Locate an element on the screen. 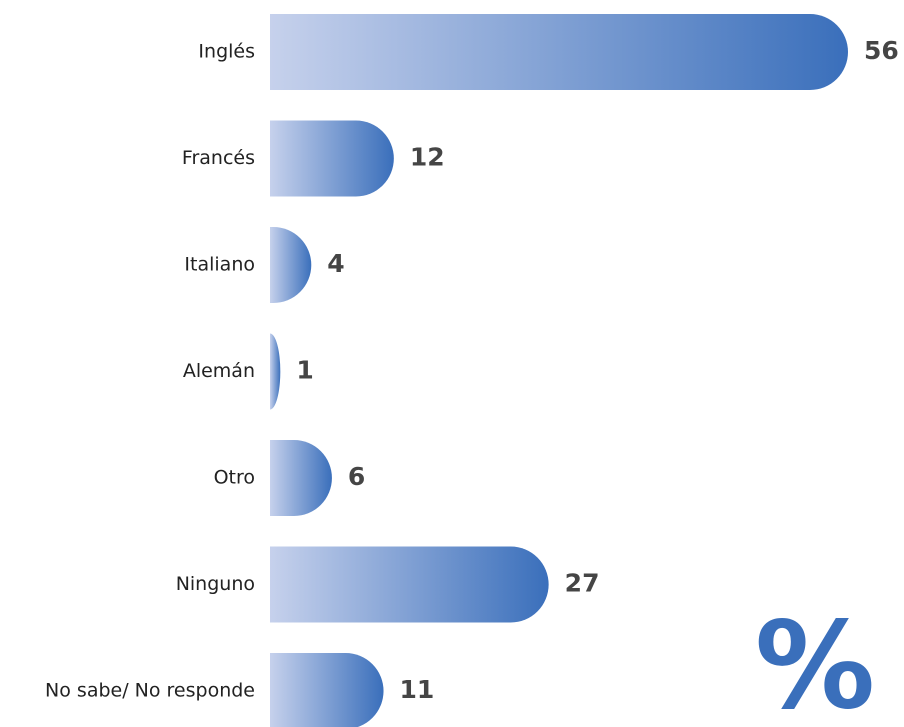 Image resolution: width=904 pixels, height=727 pixels. category-label: Otro is located at coordinates (234, 478).